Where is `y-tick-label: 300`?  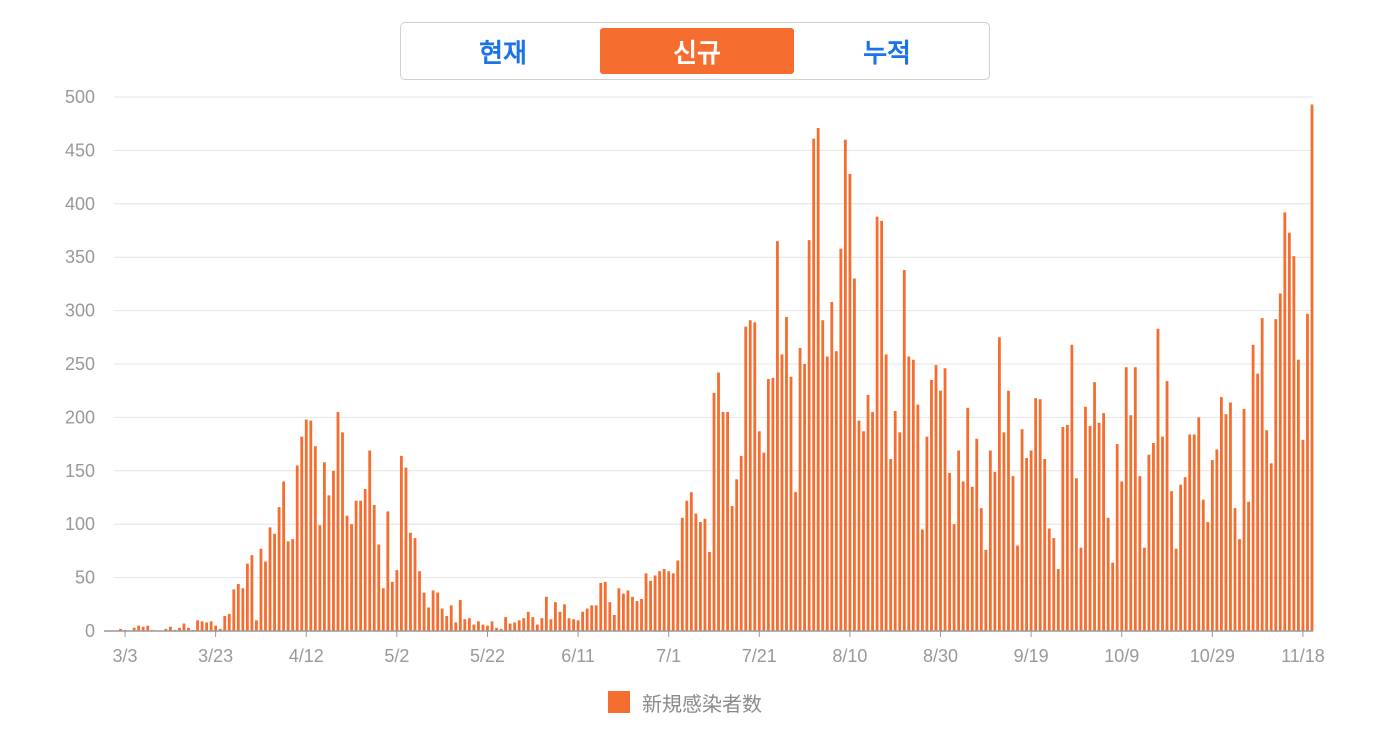
y-tick-label: 300 is located at coordinates (80, 311).